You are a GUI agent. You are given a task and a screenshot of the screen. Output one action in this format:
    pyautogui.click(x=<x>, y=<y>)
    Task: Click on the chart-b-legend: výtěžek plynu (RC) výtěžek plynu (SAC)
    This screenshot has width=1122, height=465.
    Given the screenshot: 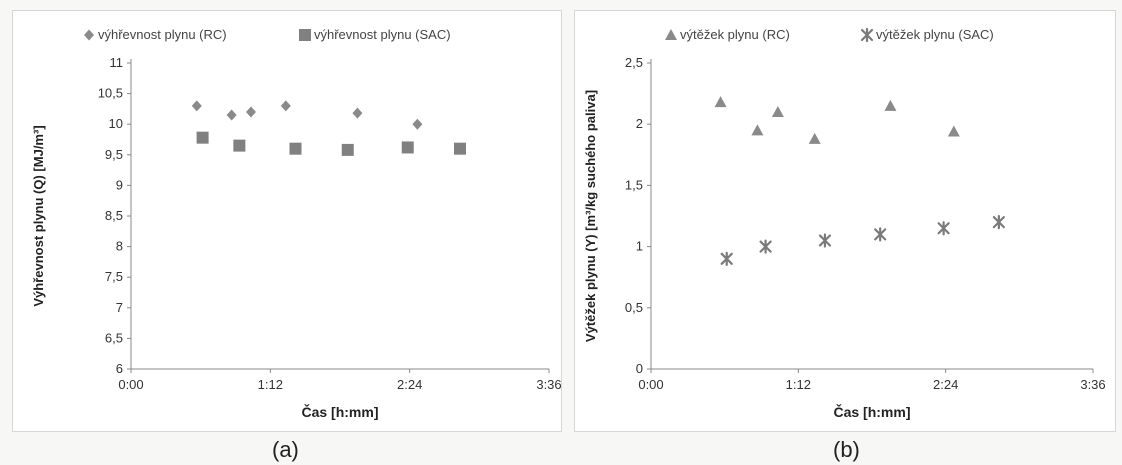 What is the action you would take?
    pyautogui.click(x=829, y=35)
    